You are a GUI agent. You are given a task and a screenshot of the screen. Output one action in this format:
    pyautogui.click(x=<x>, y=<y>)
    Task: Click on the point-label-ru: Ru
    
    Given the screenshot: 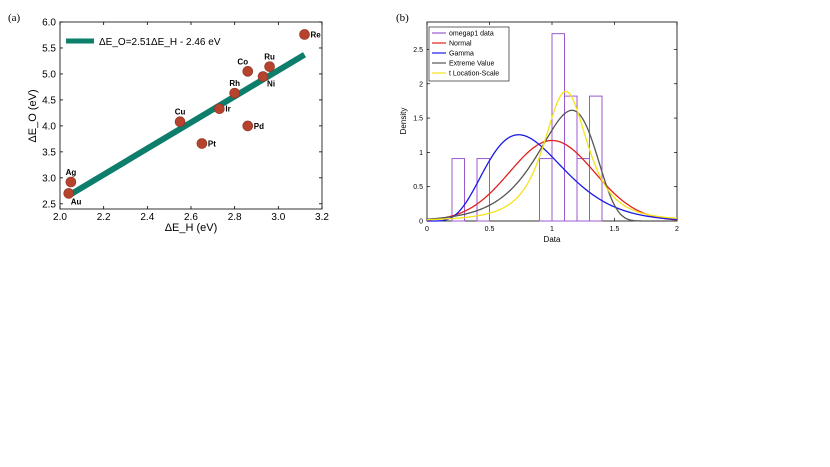 What is the action you would take?
    pyautogui.click(x=269, y=57)
    